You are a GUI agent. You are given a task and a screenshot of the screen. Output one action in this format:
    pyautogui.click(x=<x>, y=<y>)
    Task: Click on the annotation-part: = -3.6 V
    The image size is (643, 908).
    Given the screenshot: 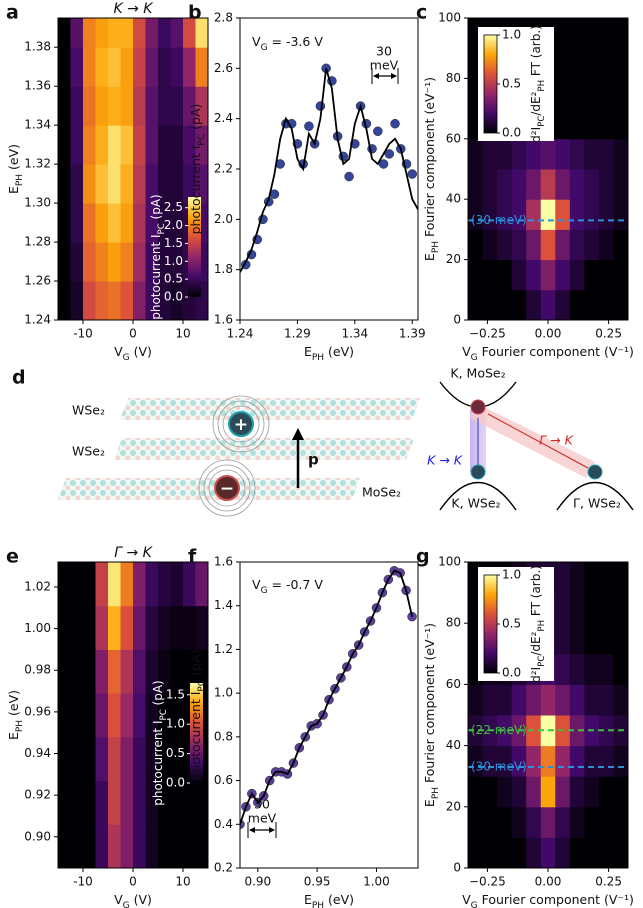 What is the action you would take?
    pyautogui.click(x=296, y=41)
    